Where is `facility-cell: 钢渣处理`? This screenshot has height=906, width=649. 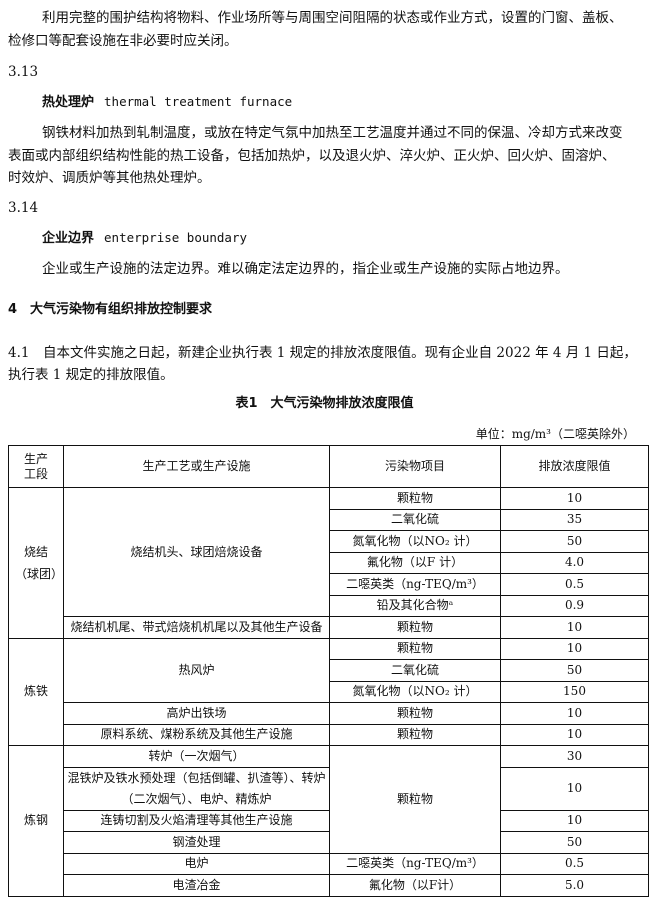
facility-cell: 钢渣处理 is located at coordinates (196, 842).